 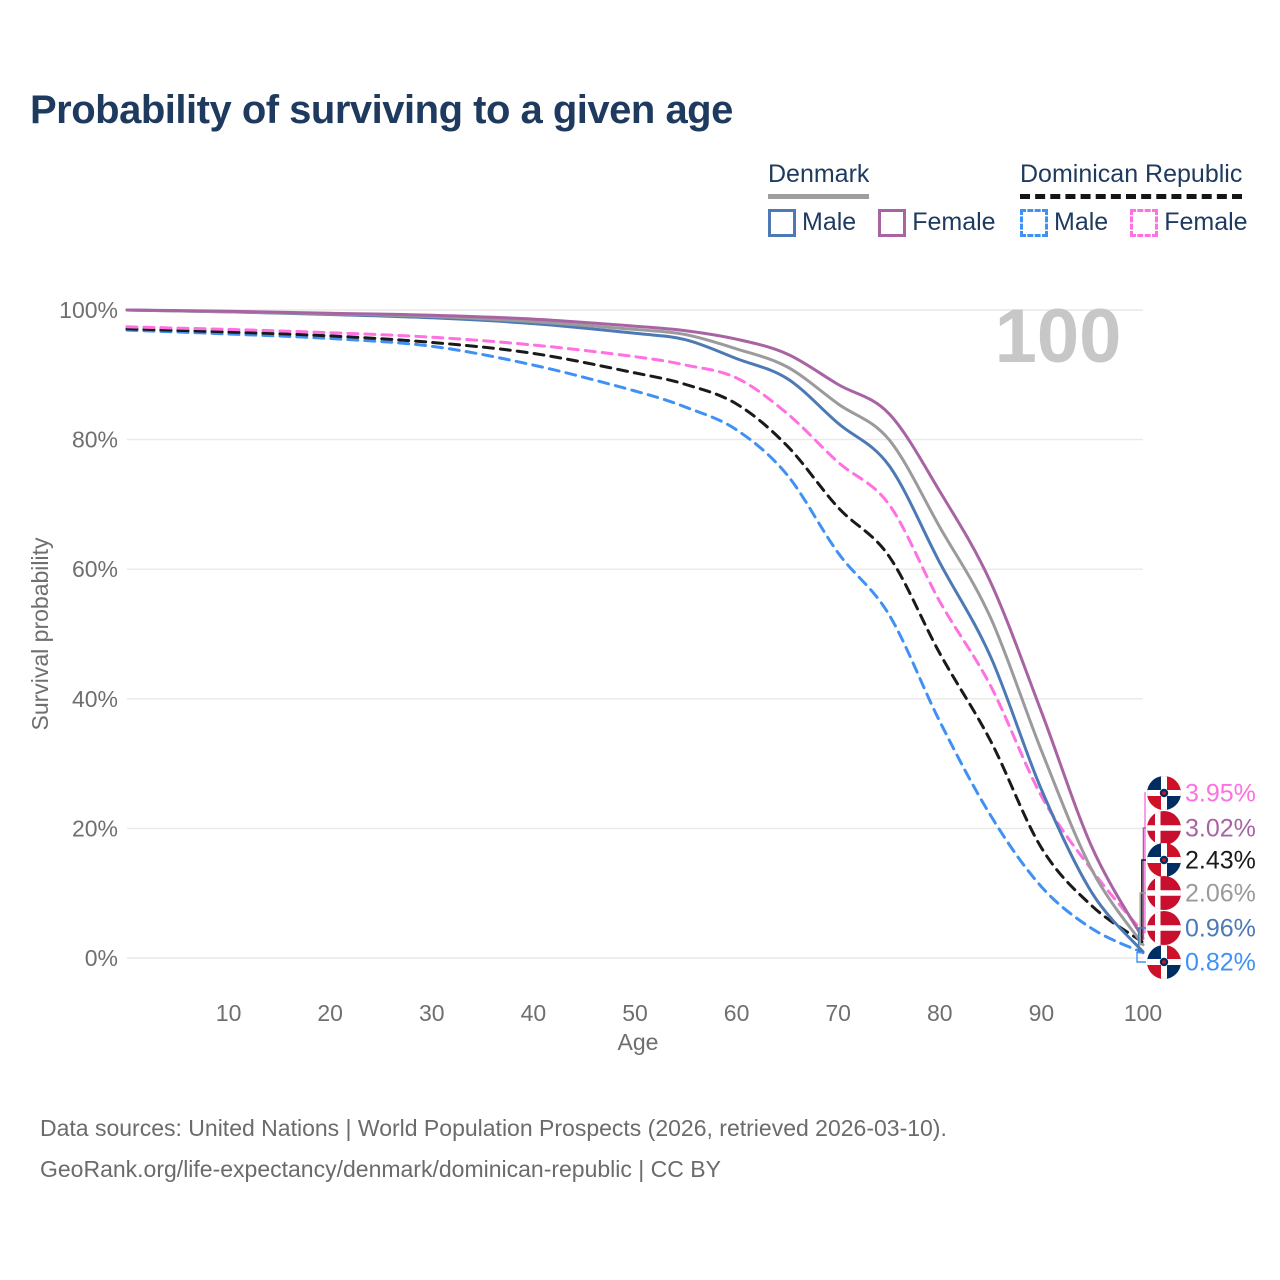 I want to click on dr-male-swatch-icon, so click(x=1034, y=222).